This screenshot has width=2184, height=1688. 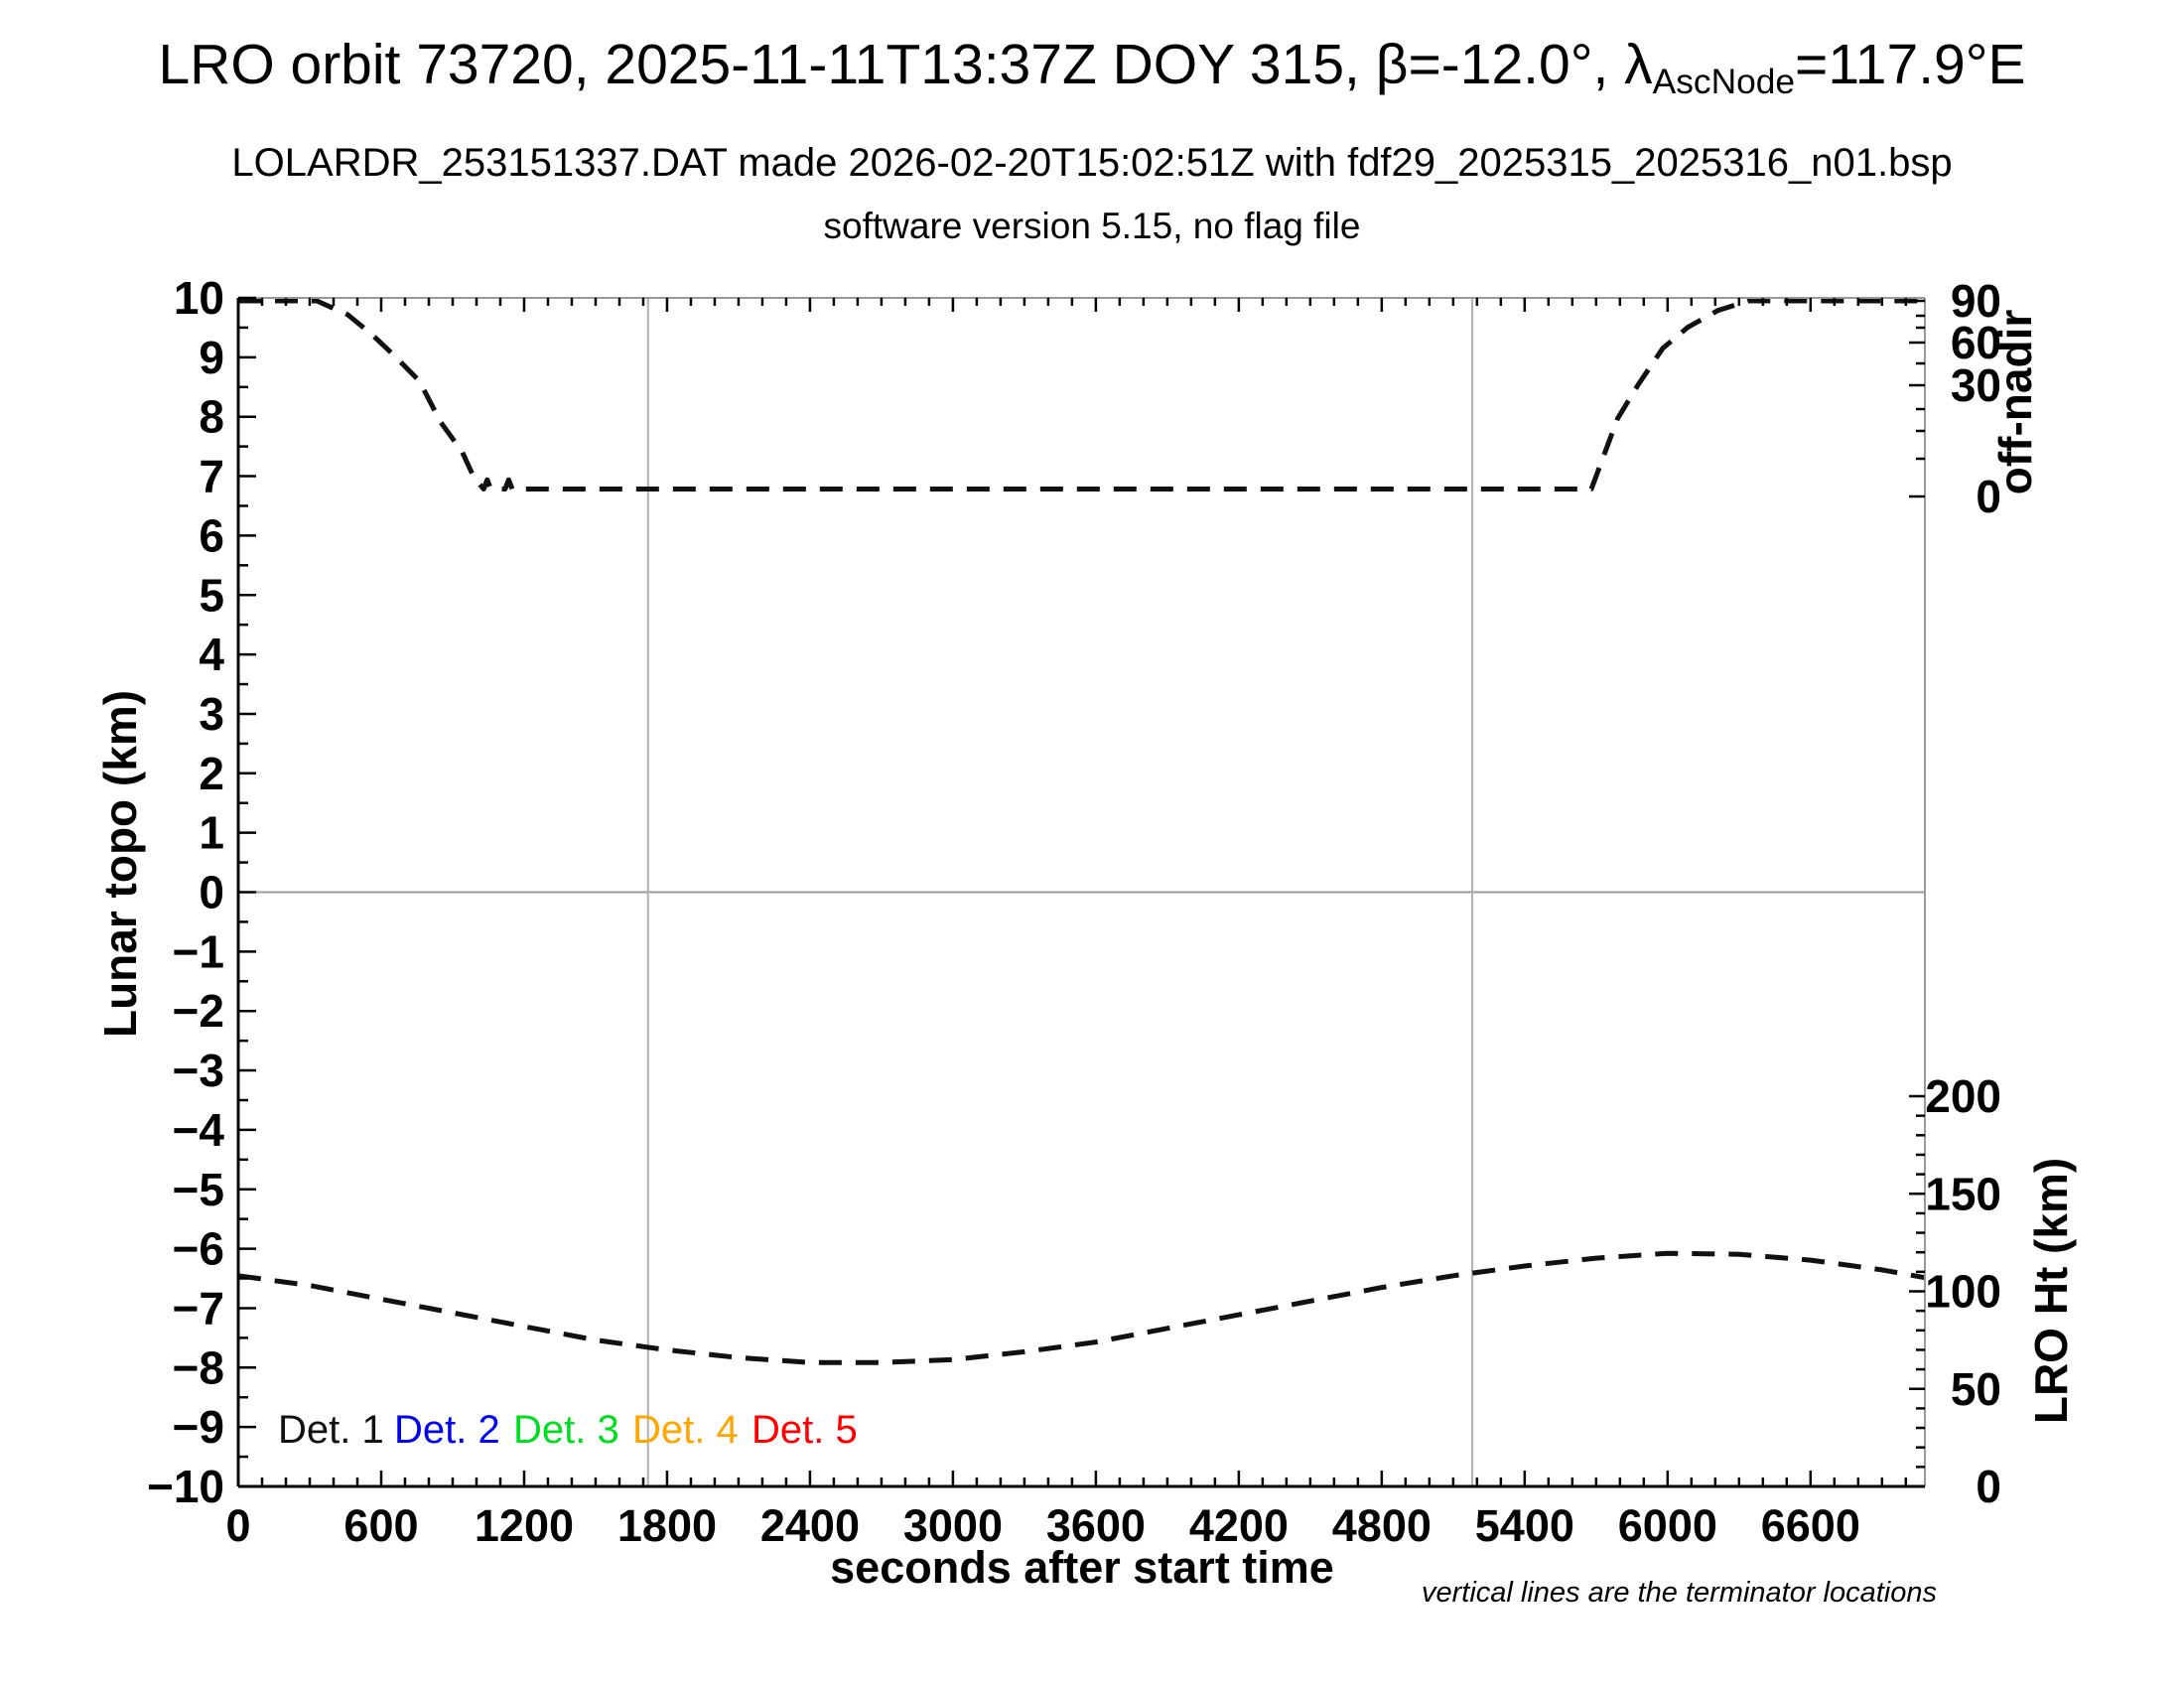 I want to click on offnadir-tick-label: 0, so click(x=1988, y=496).